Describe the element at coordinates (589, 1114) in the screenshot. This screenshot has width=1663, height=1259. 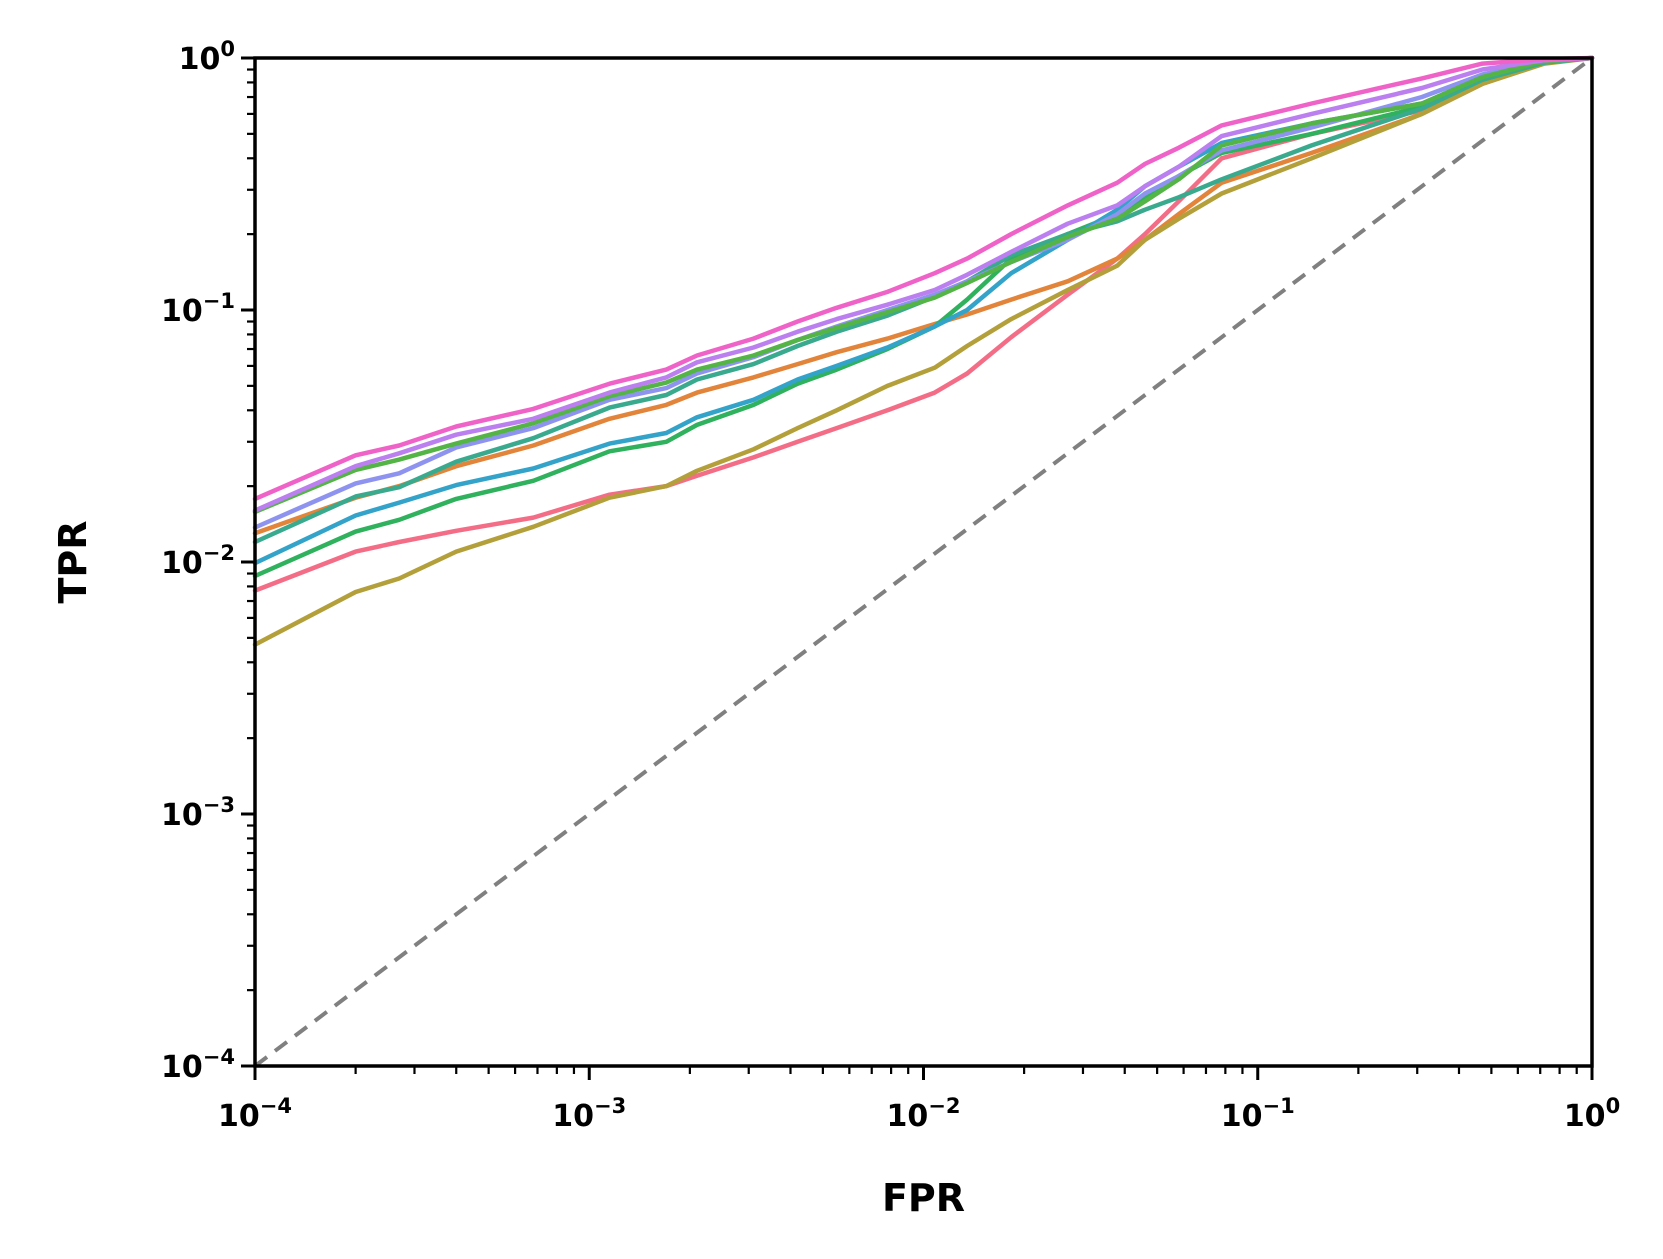
I see `x-tick-label-2: 10⁻³` at that location.